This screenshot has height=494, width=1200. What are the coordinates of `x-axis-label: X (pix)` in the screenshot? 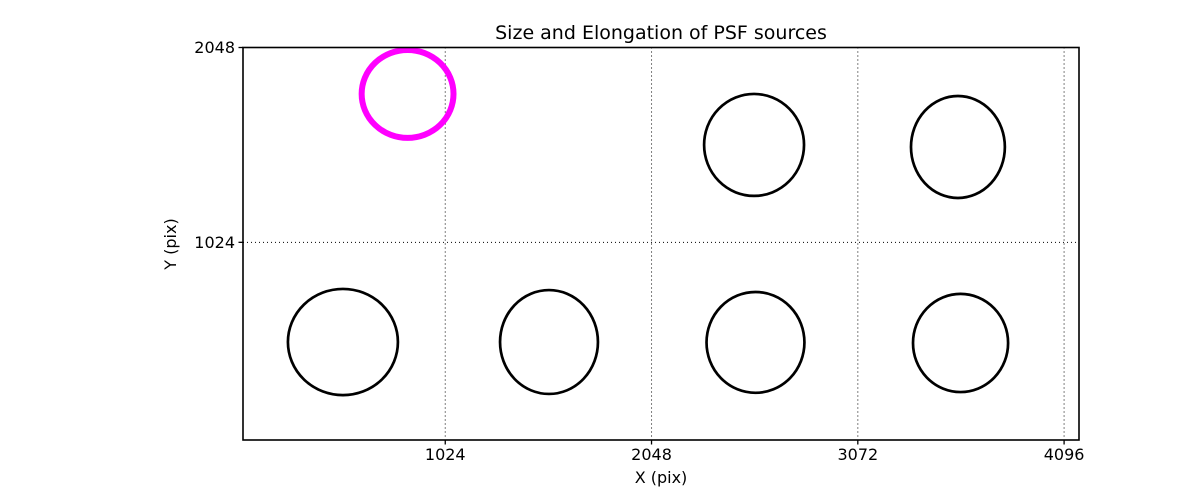 It's located at (661, 477).